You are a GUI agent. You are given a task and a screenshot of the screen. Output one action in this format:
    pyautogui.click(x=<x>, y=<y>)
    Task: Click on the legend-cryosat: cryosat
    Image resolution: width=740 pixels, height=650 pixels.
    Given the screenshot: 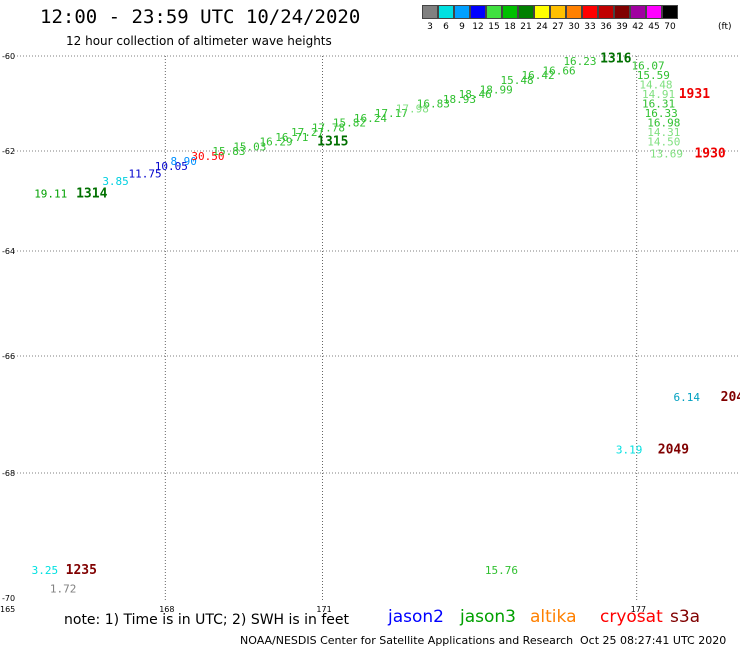 What is the action you would take?
    pyautogui.click(x=631, y=617)
    